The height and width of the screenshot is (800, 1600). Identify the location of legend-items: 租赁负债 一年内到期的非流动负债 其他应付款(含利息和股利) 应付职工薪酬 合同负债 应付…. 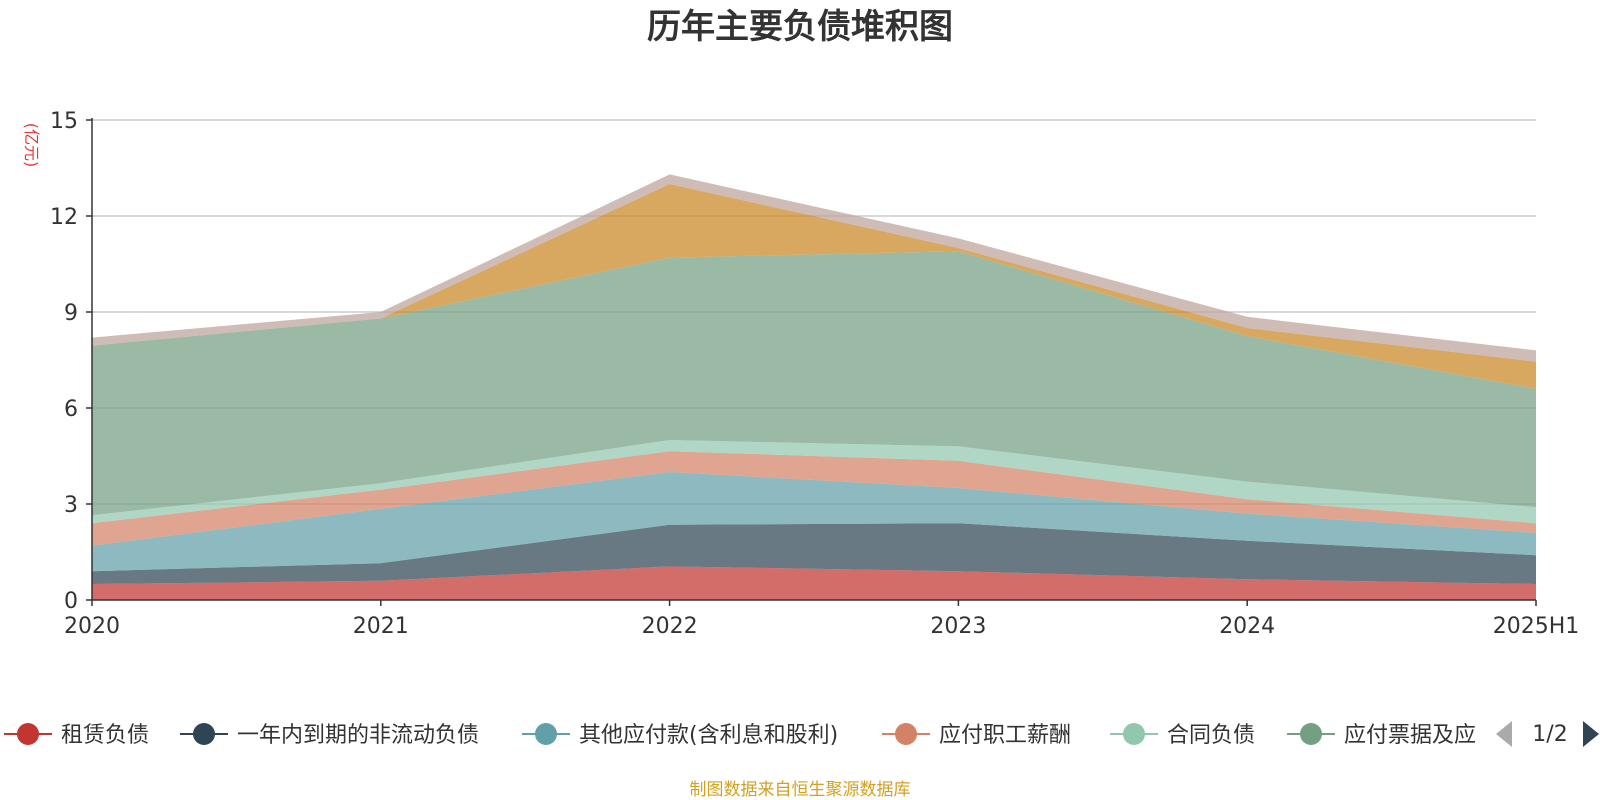
(740, 735).